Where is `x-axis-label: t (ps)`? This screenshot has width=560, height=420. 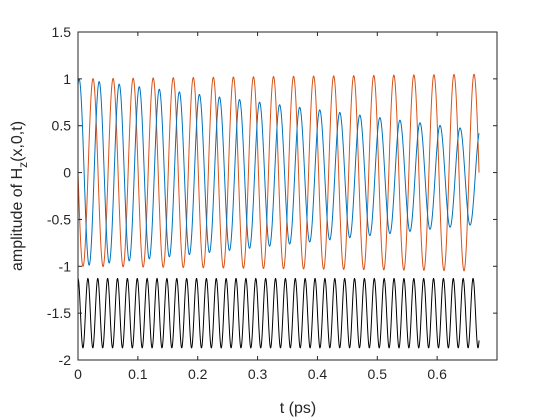
x-axis-label: t (ps) is located at coordinates (298, 408).